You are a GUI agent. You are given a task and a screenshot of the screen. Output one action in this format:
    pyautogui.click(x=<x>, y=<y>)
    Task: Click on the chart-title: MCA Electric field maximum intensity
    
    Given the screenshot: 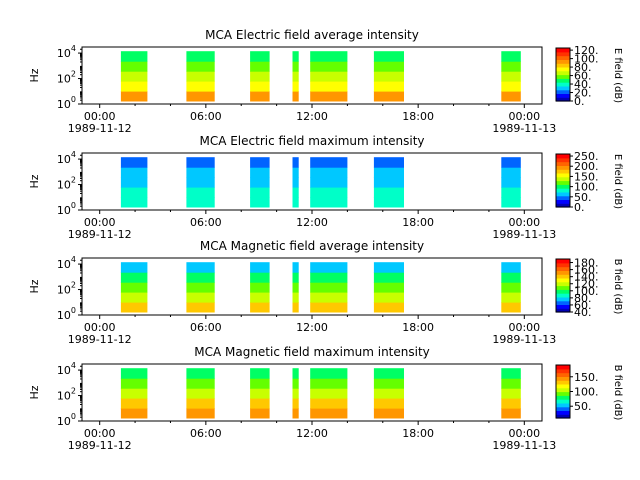 What is the action you would take?
    pyautogui.click(x=311, y=141)
    